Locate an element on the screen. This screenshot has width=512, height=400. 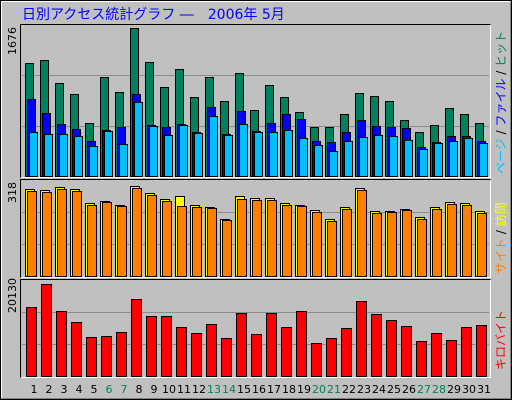
legend-kbytes: キロバイト is located at coordinates (501, 340).